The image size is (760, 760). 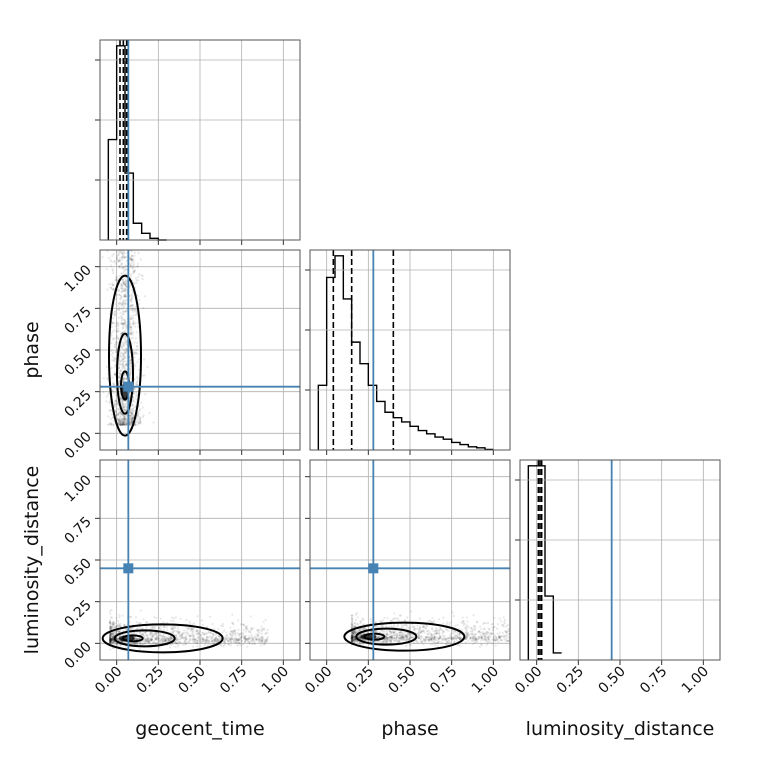 I want to click on scatter-luminosity-distance-vs-phase: 0.00 0.25 0.50 0.75 1.00, so click(x=406, y=578).